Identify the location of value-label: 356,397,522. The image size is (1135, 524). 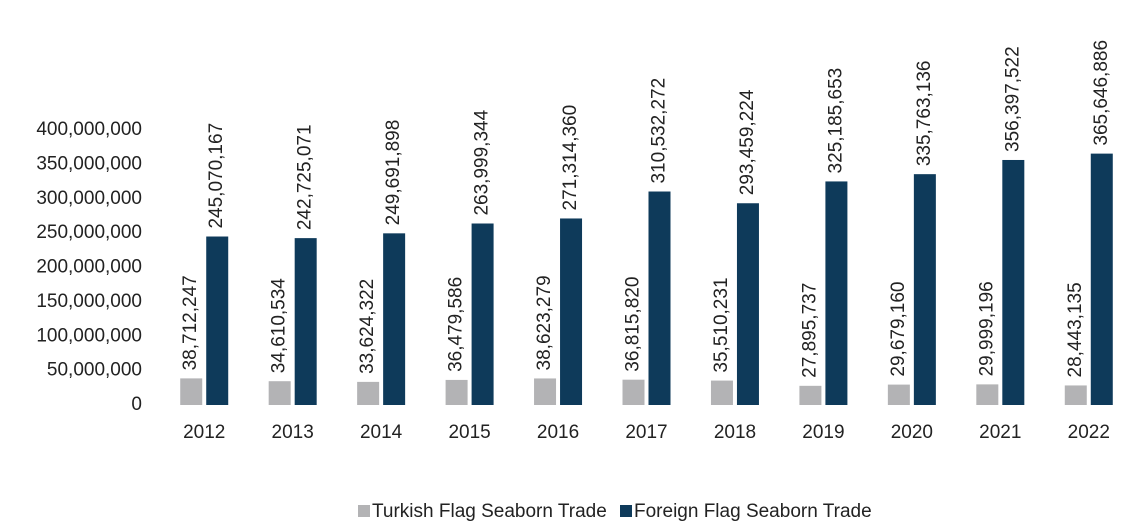
(1012, 99).